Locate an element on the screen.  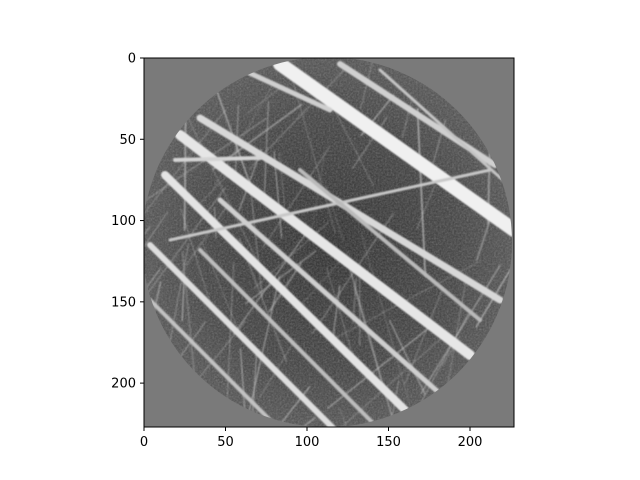
x-tick-label: 50 is located at coordinates (225, 442).